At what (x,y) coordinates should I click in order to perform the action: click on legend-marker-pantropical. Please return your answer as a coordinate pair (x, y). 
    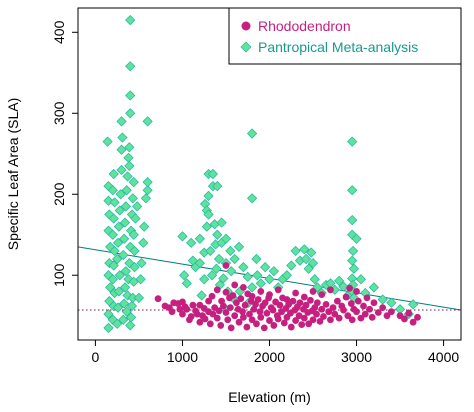
    Looking at the image, I should click on (246, 47).